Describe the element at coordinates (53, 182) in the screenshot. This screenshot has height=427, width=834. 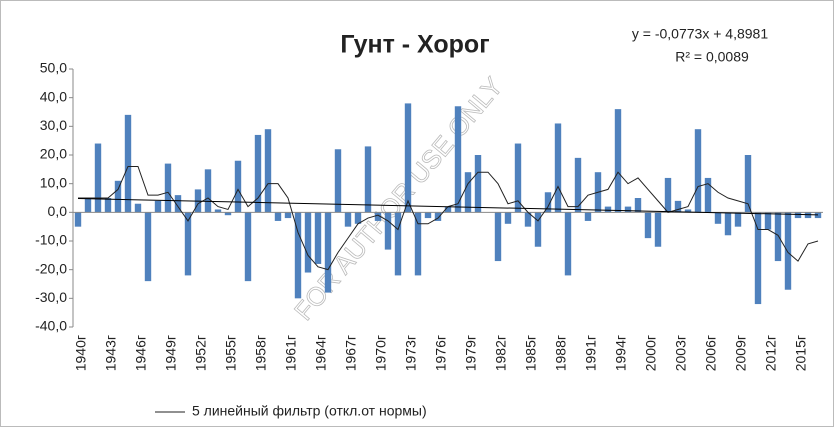
I see `y-tick-label: 10,0` at that location.